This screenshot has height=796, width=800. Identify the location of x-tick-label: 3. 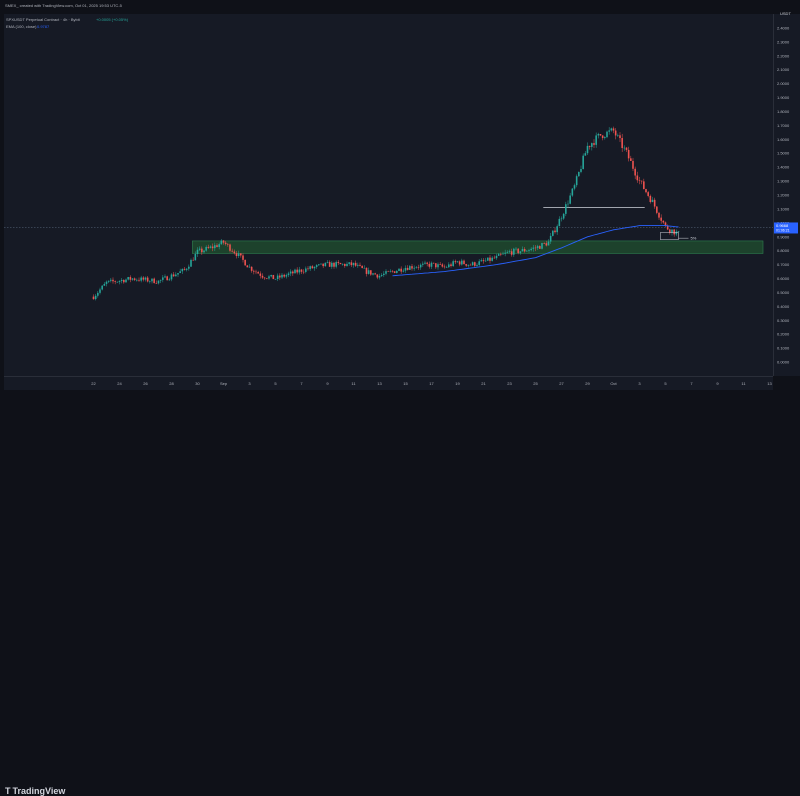
(639, 383).